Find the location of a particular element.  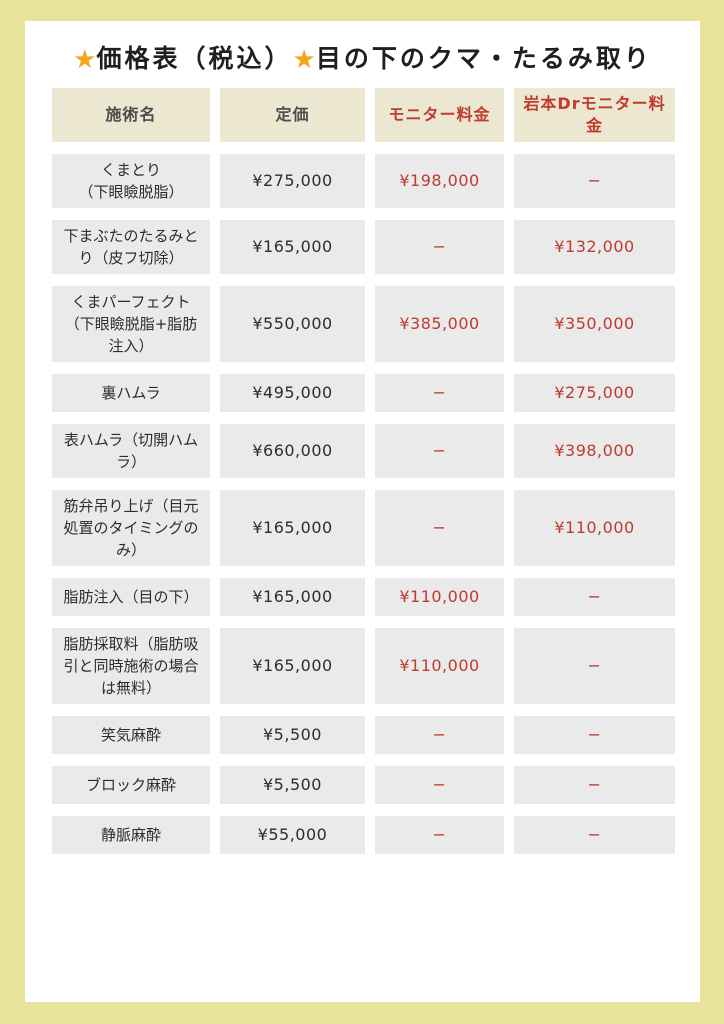

header-list-price: 定価 is located at coordinates (292, 115).